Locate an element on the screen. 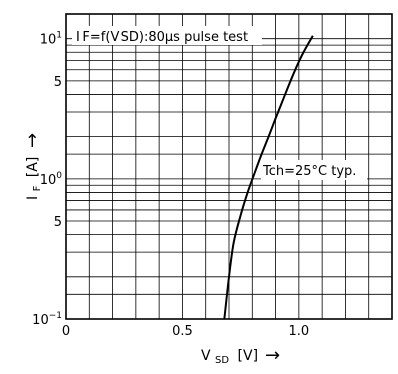  x-tick-label: 0.5 is located at coordinates (182, 331).